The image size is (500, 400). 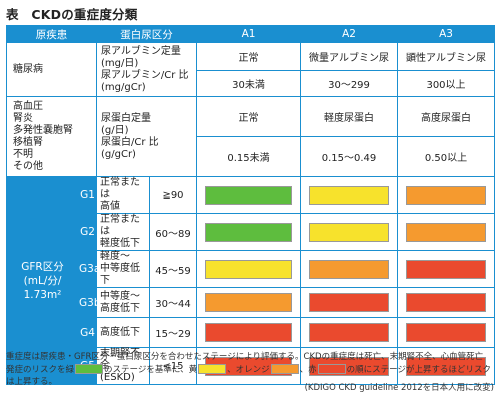 I want to click on gfr-desc: 正常または 軽度低下, so click(x=123, y=232).